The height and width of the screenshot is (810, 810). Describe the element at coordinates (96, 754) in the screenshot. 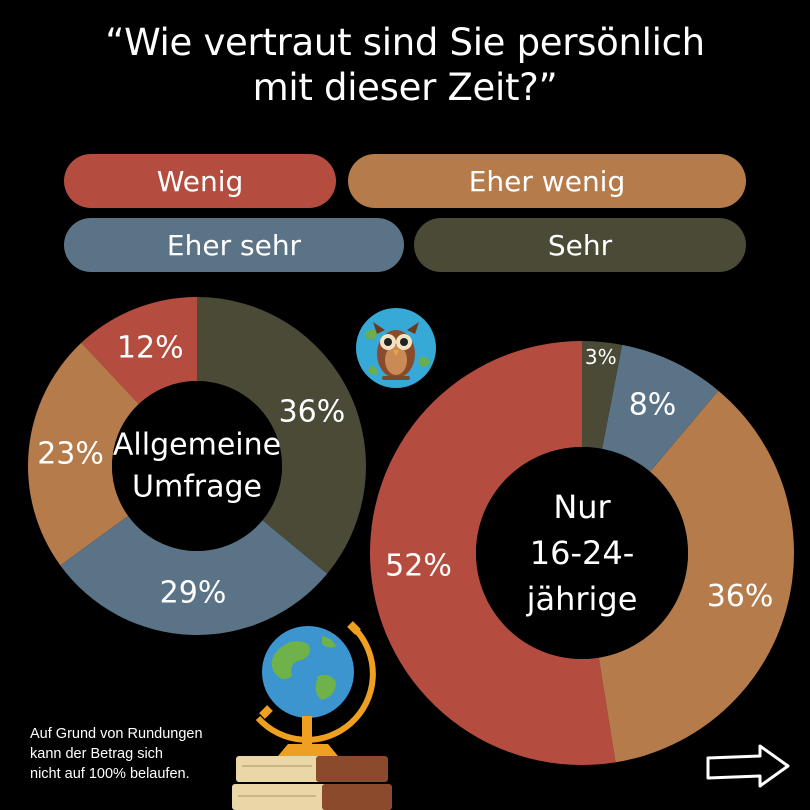

I see `footnote-line: kann der Betrag sich` at that location.